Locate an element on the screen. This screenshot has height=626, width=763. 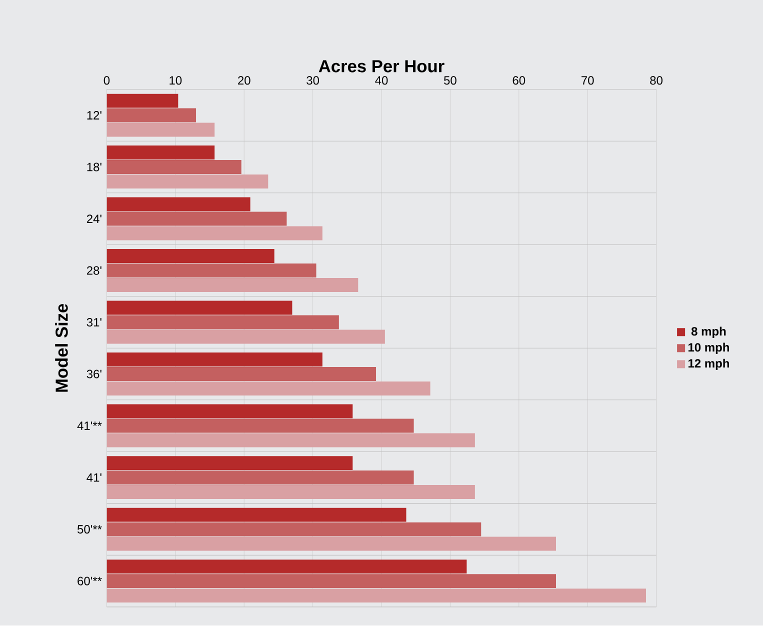
y-tick-label: 18' is located at coordinates (94, 167).